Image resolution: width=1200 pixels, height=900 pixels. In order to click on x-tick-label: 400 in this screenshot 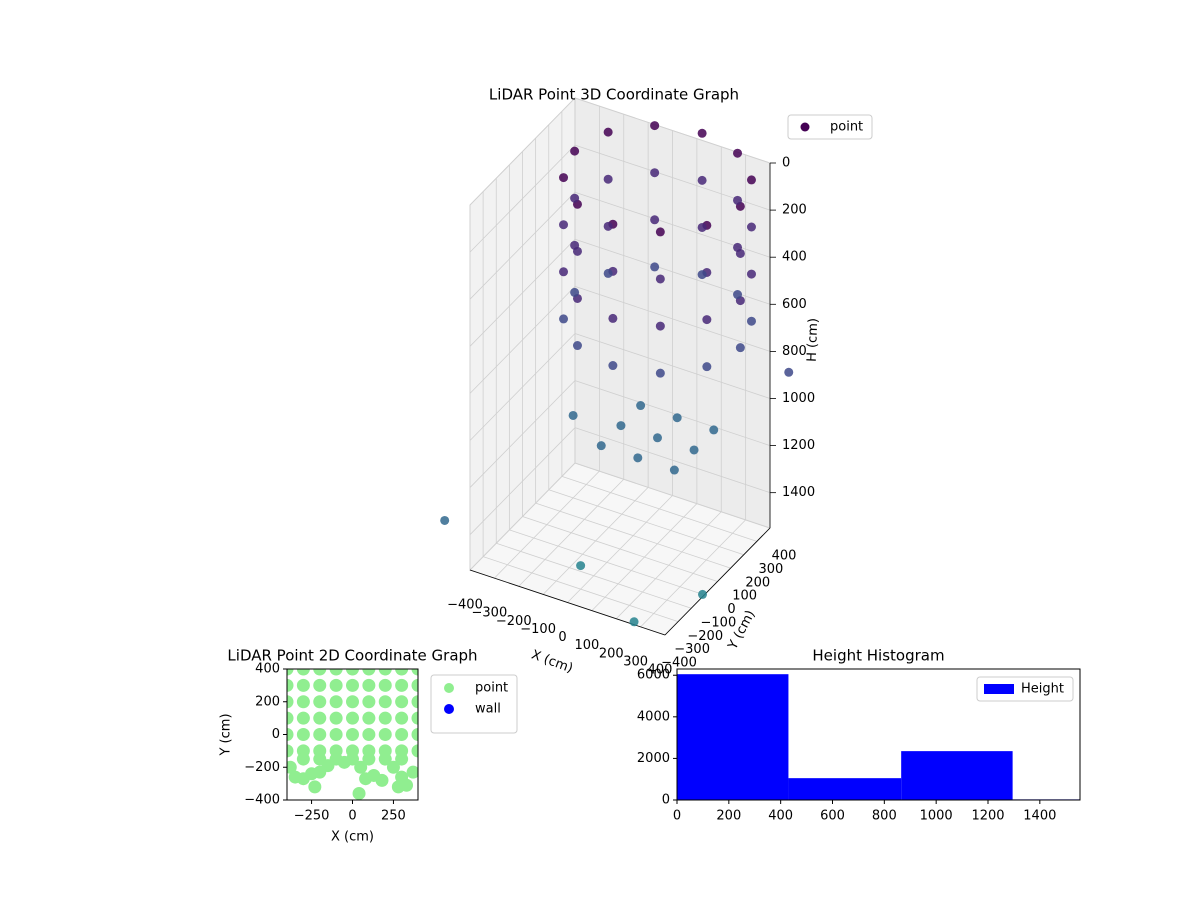, I will do `click(780, 816)`.